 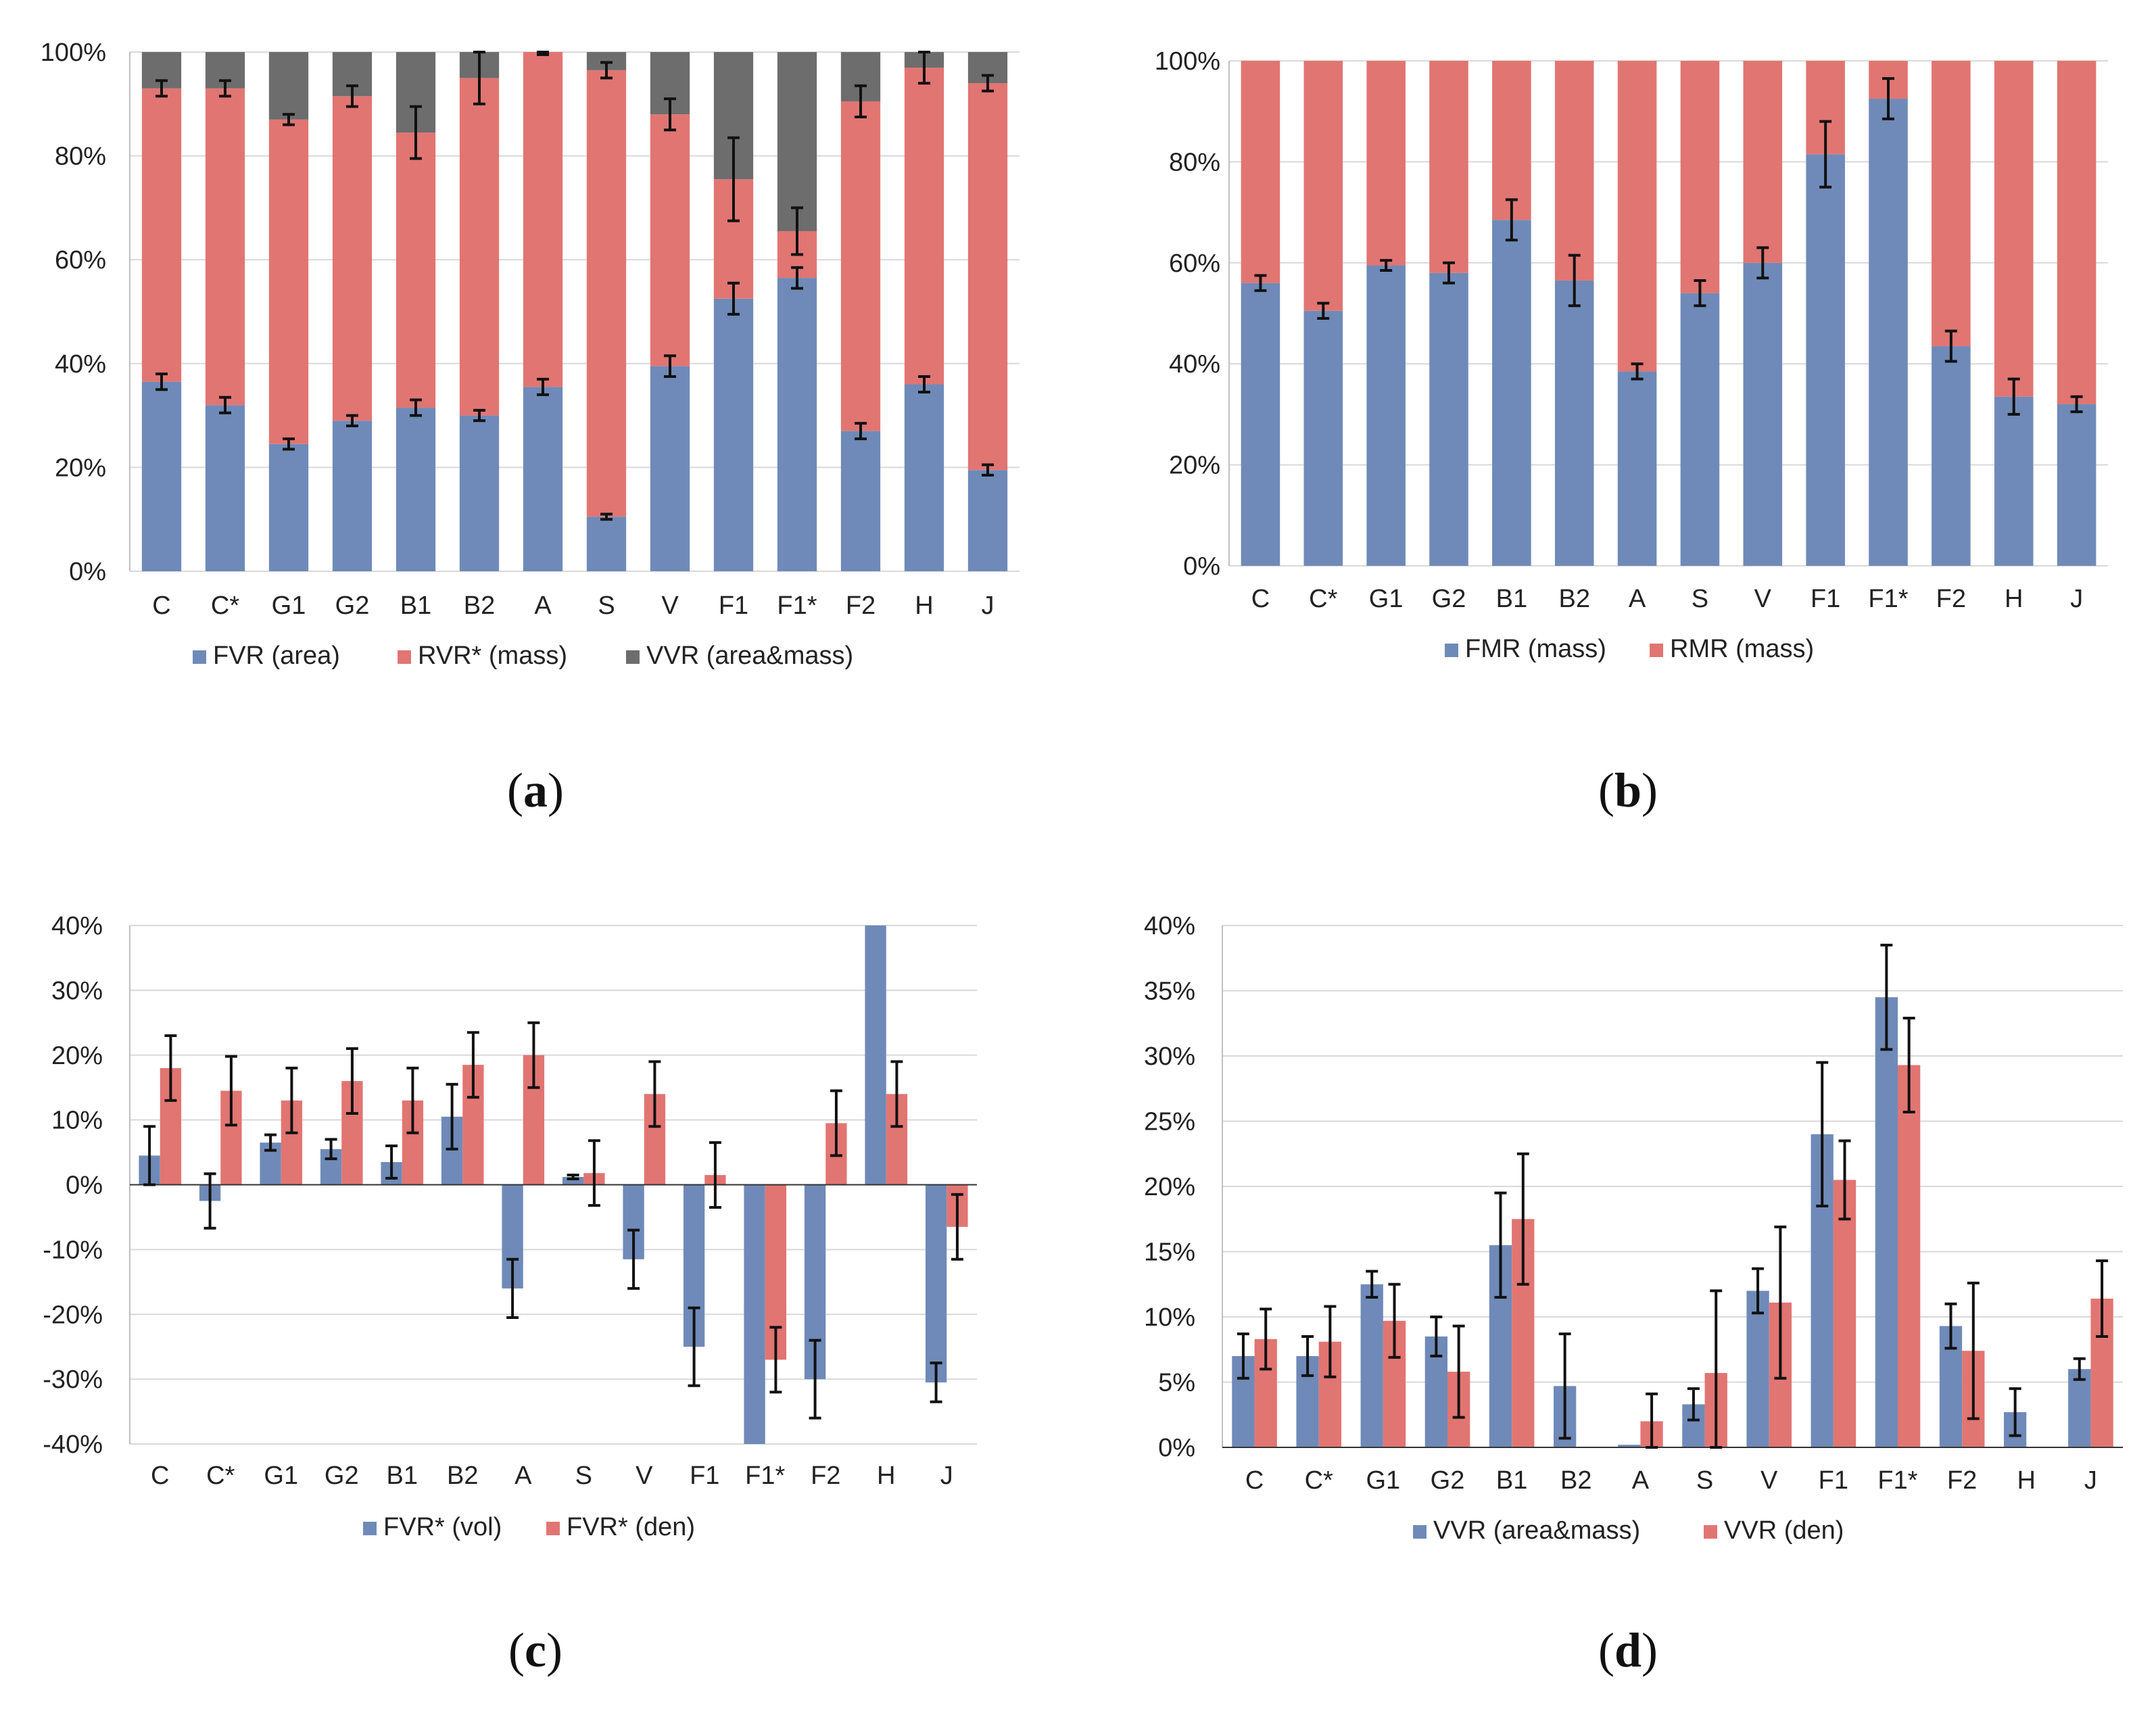 What do you see at coordinates (1825, 599) in the screenshot?
I see `chart-b-xtick-f1: F1` at bounding box center [1825, 599].